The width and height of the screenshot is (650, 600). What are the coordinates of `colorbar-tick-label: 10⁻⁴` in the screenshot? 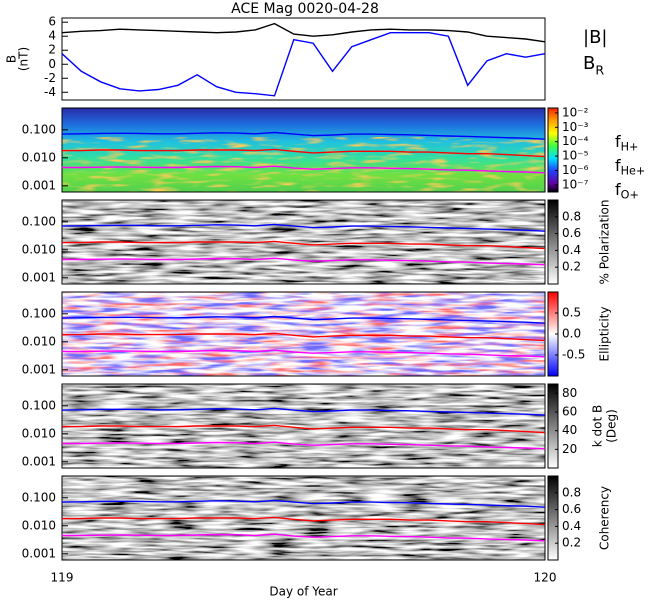 It's located at (575, 141).